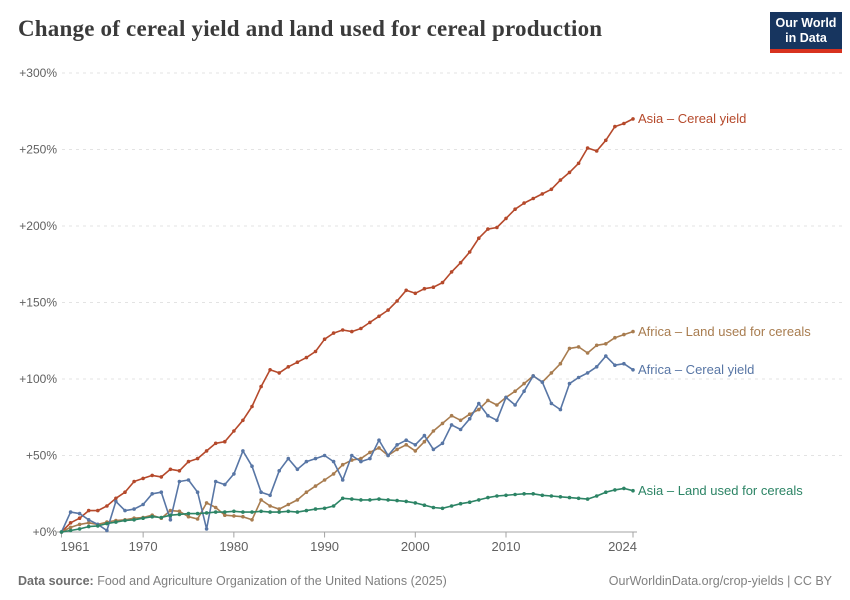 The width and height of the screenshot is (850, 600). I want to click on y-tick-label-250: +250%, so click(38, 150).